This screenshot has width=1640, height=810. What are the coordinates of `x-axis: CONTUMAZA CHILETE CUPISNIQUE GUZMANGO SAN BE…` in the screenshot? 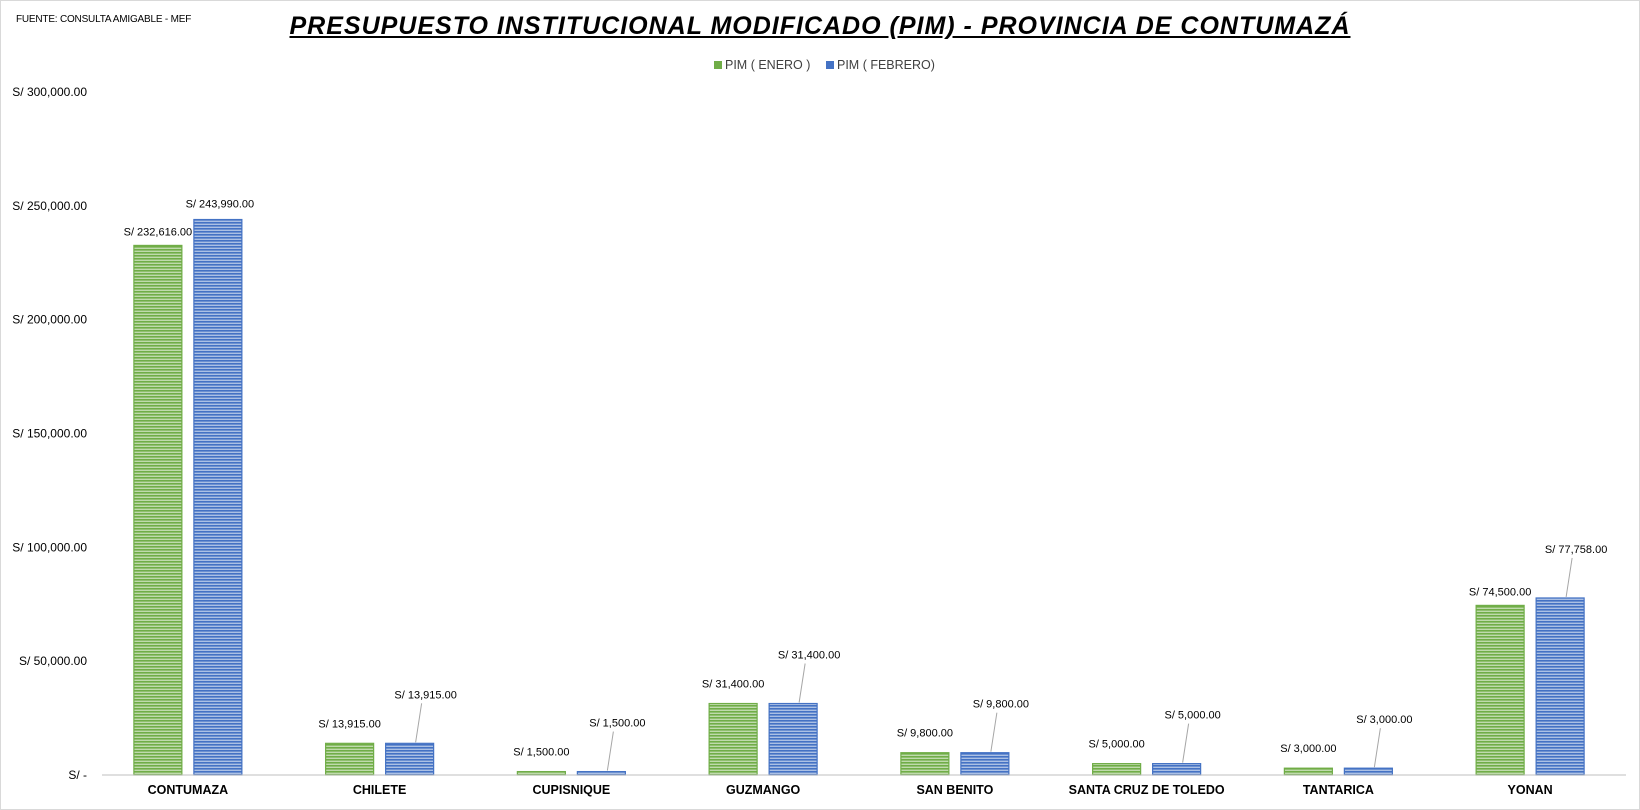 It's located at (864, 785).